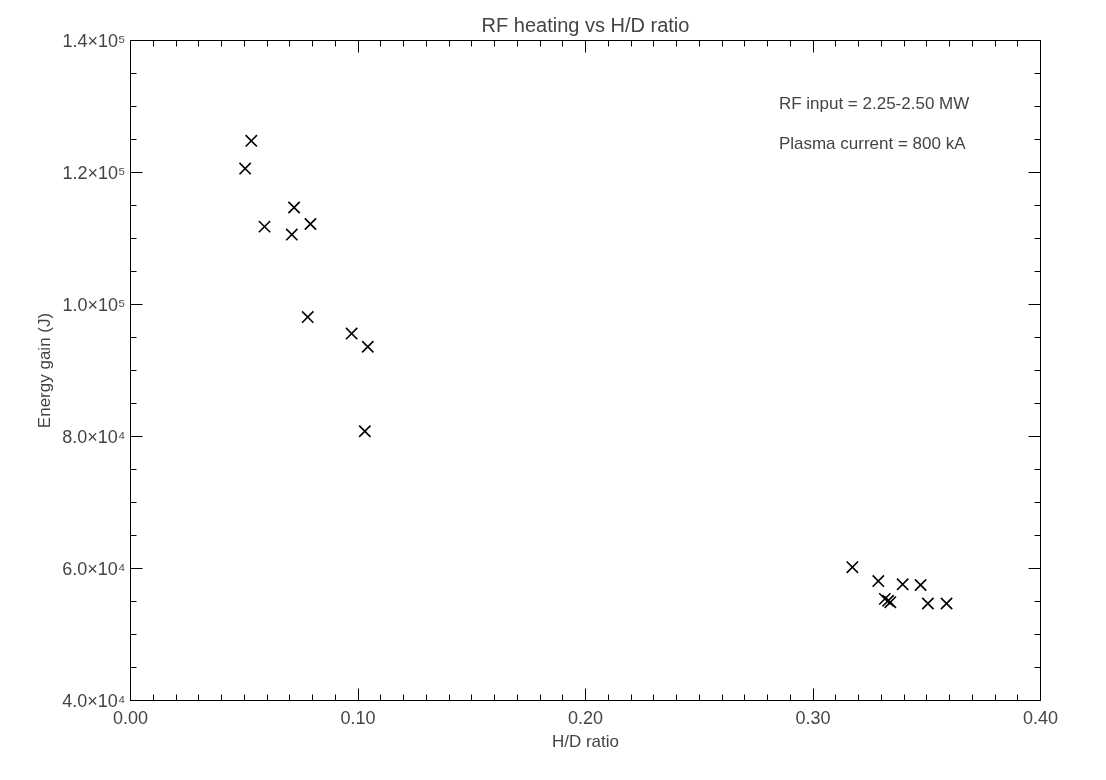 The height and width of the screenshot is (780, 1106). I want to click on x-tick-label: 0.10, so click(358, 717).